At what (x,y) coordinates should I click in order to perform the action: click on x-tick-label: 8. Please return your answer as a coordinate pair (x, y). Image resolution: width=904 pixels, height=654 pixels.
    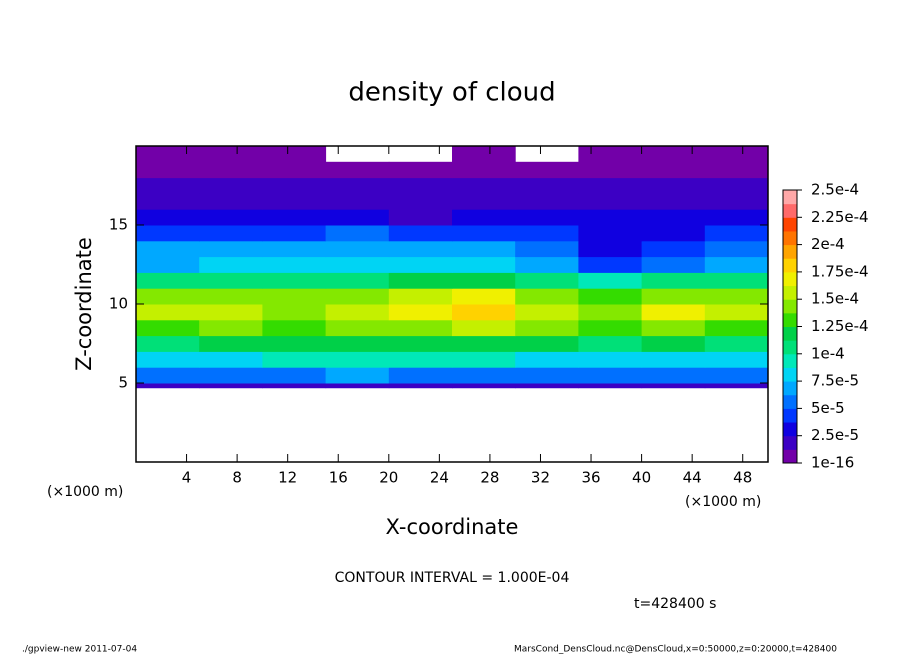
    Looking at the image, I should click on (237, 478).